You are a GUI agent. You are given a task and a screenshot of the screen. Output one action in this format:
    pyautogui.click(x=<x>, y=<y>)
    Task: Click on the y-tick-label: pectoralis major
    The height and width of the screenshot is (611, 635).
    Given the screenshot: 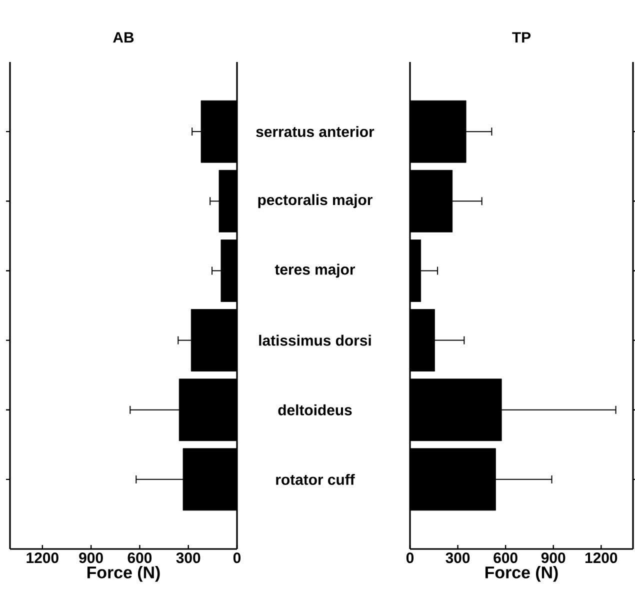 What is the action you would take?
    pyautogui.click(x=315, y=201)
    